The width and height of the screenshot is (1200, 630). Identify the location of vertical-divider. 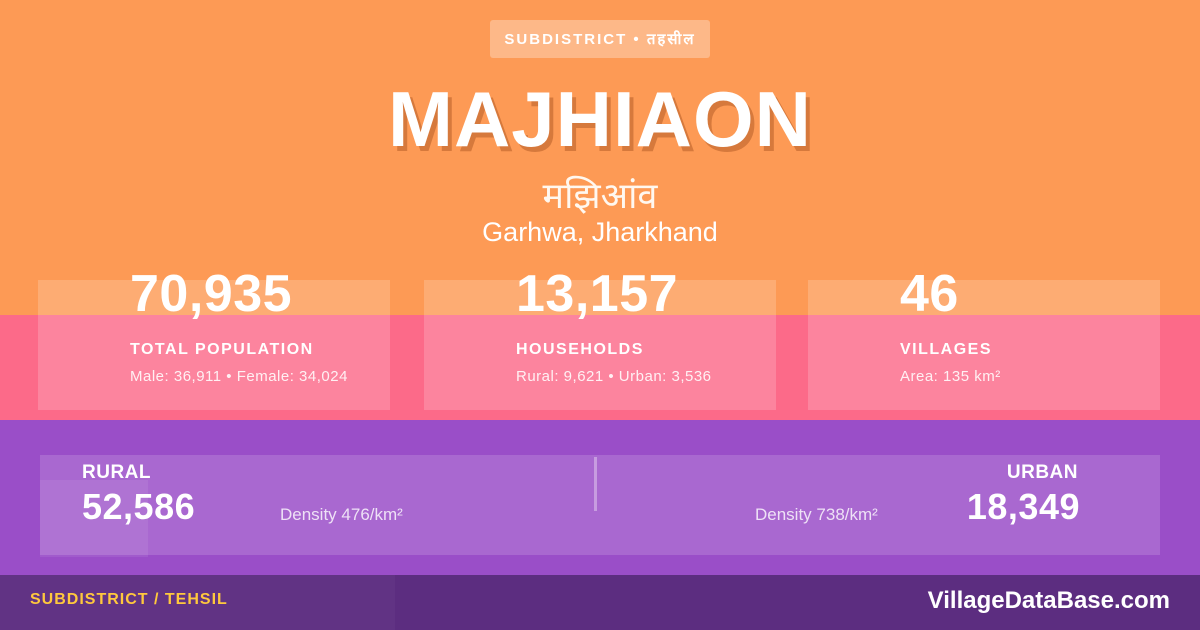
(595, 484).